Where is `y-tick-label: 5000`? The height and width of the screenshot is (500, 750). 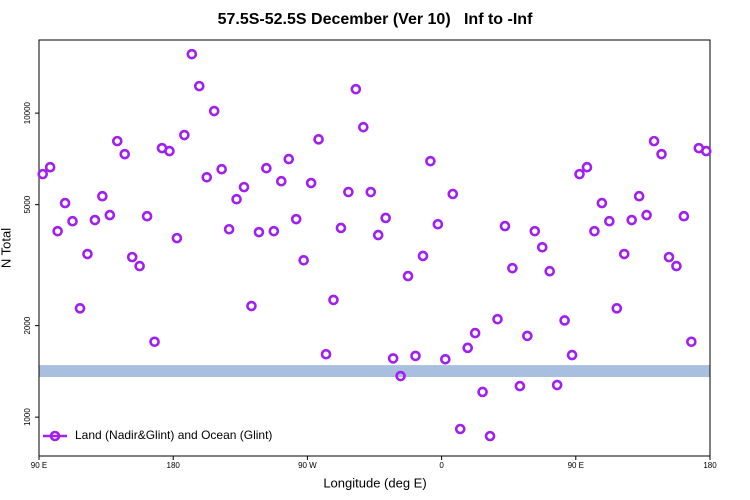
y-tick-label: 5000 is located at coordinates (27, 204).